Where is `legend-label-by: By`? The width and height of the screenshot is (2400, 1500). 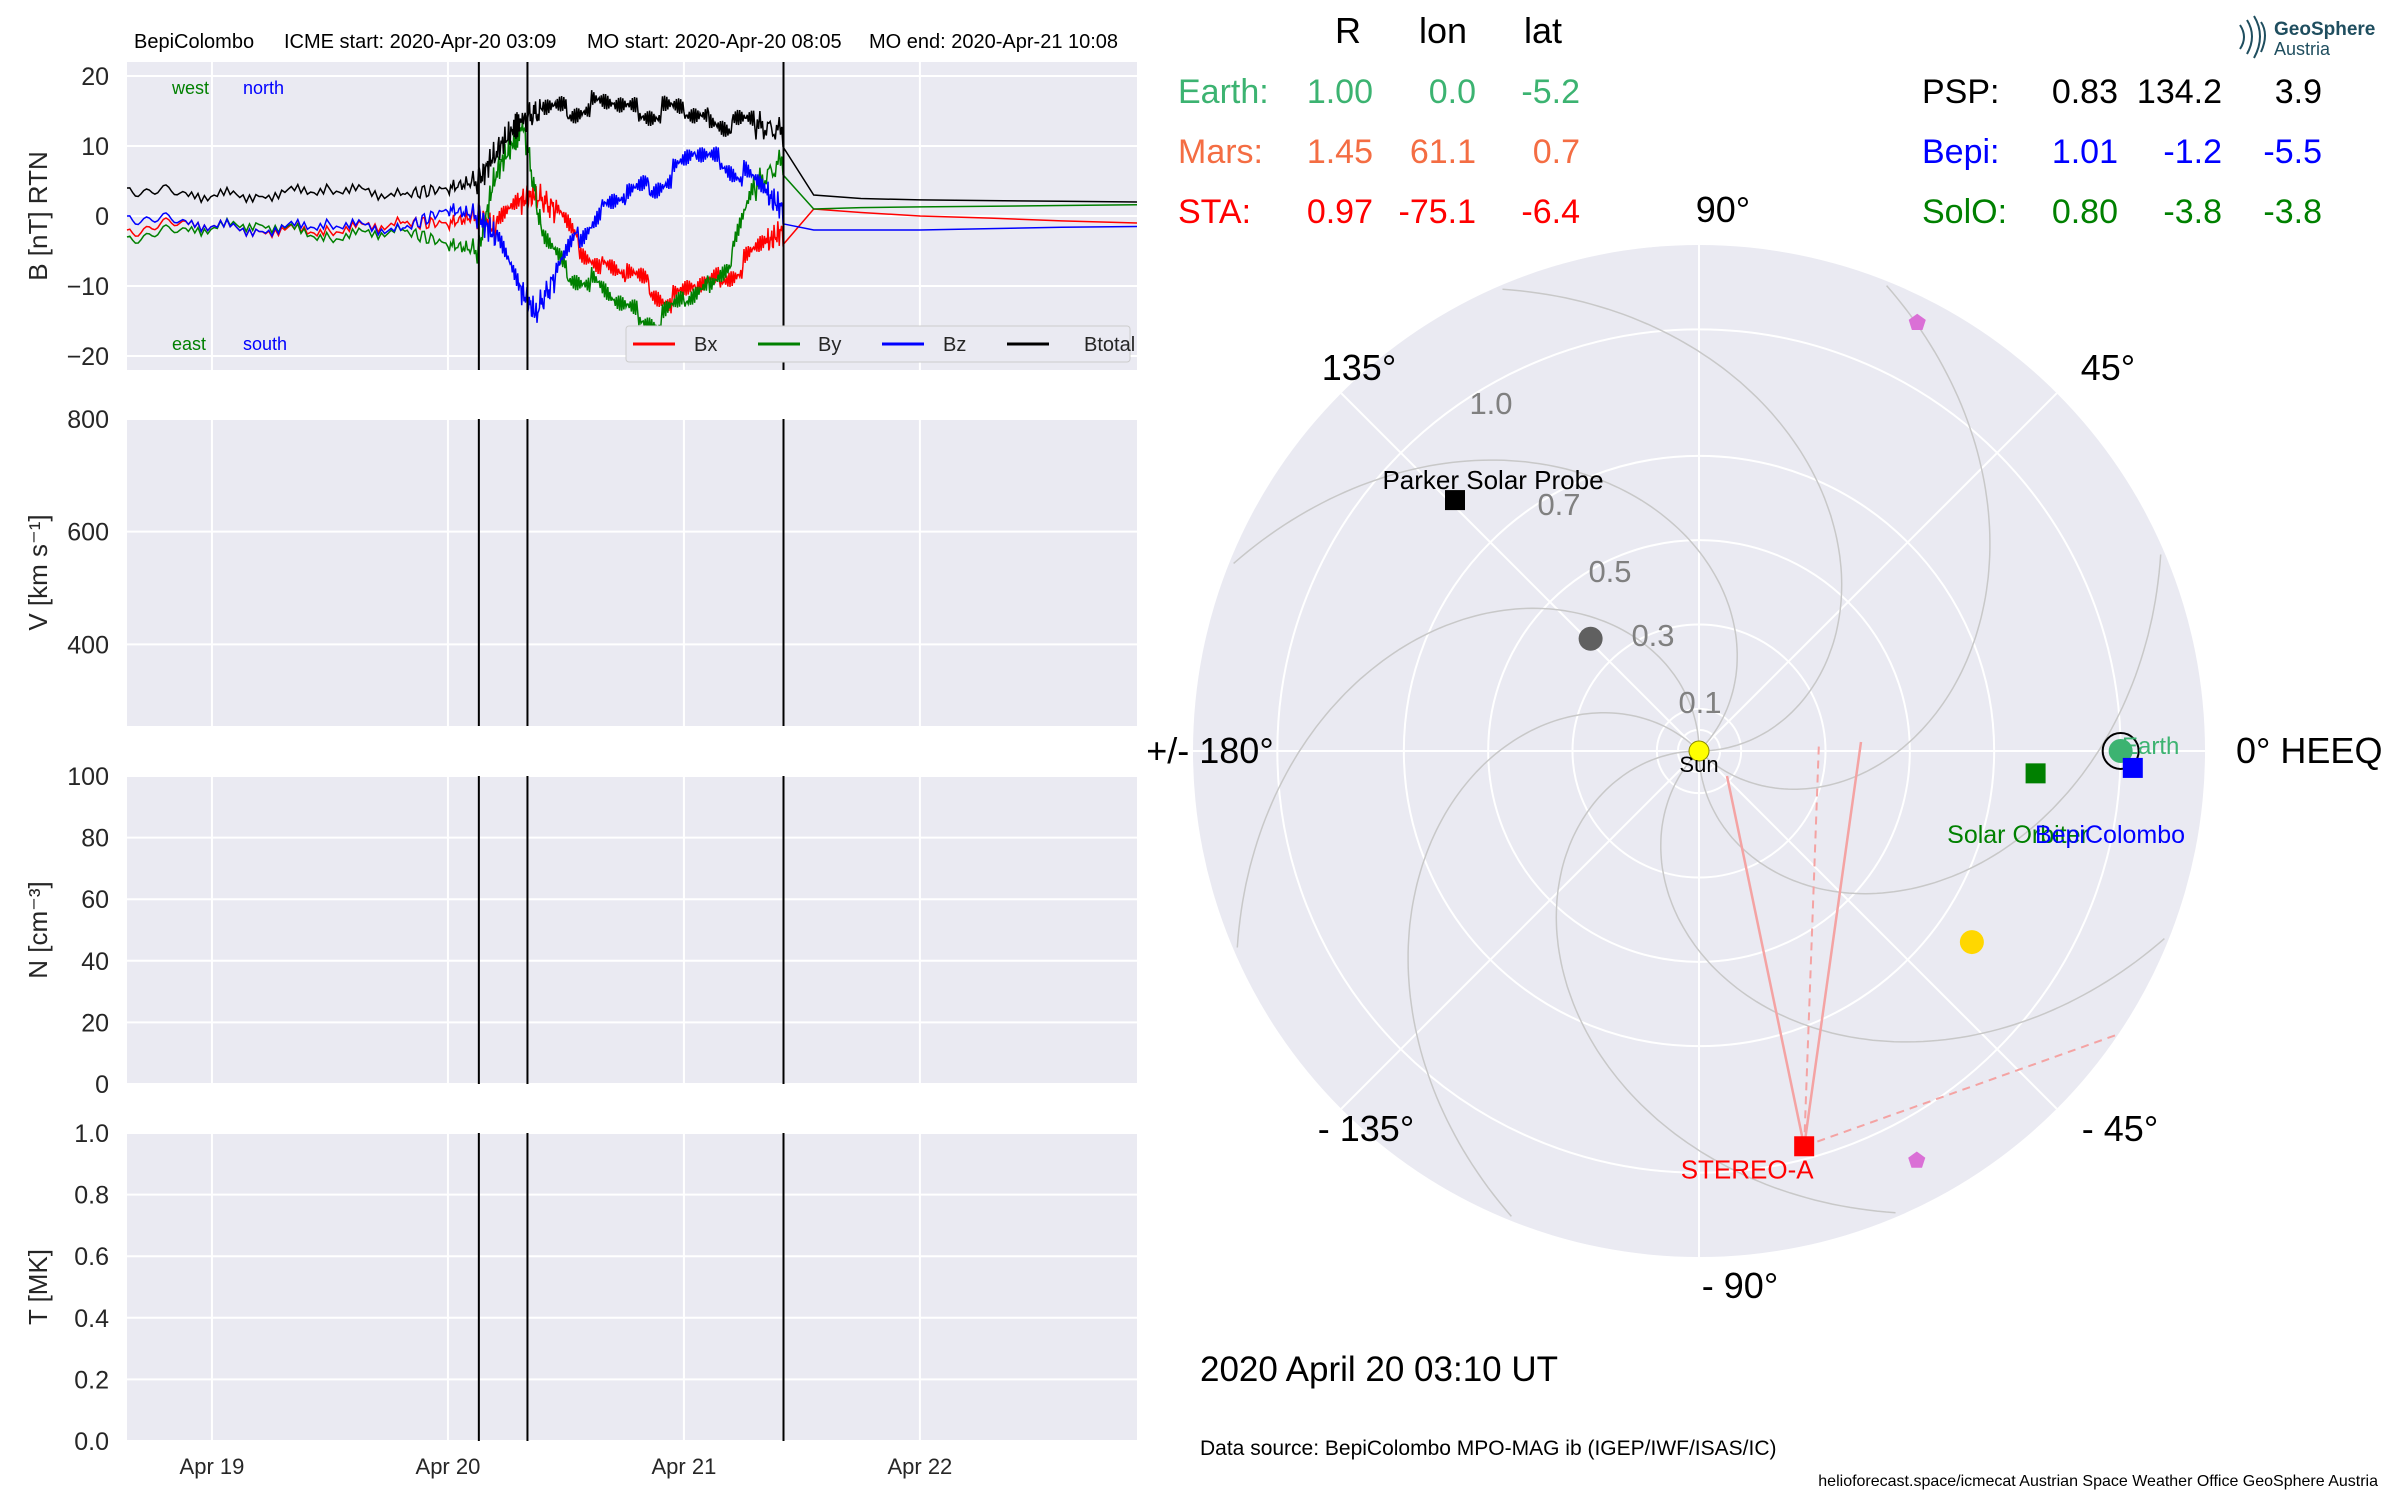 legend-label-by: By is located at coordinates (829, 345).